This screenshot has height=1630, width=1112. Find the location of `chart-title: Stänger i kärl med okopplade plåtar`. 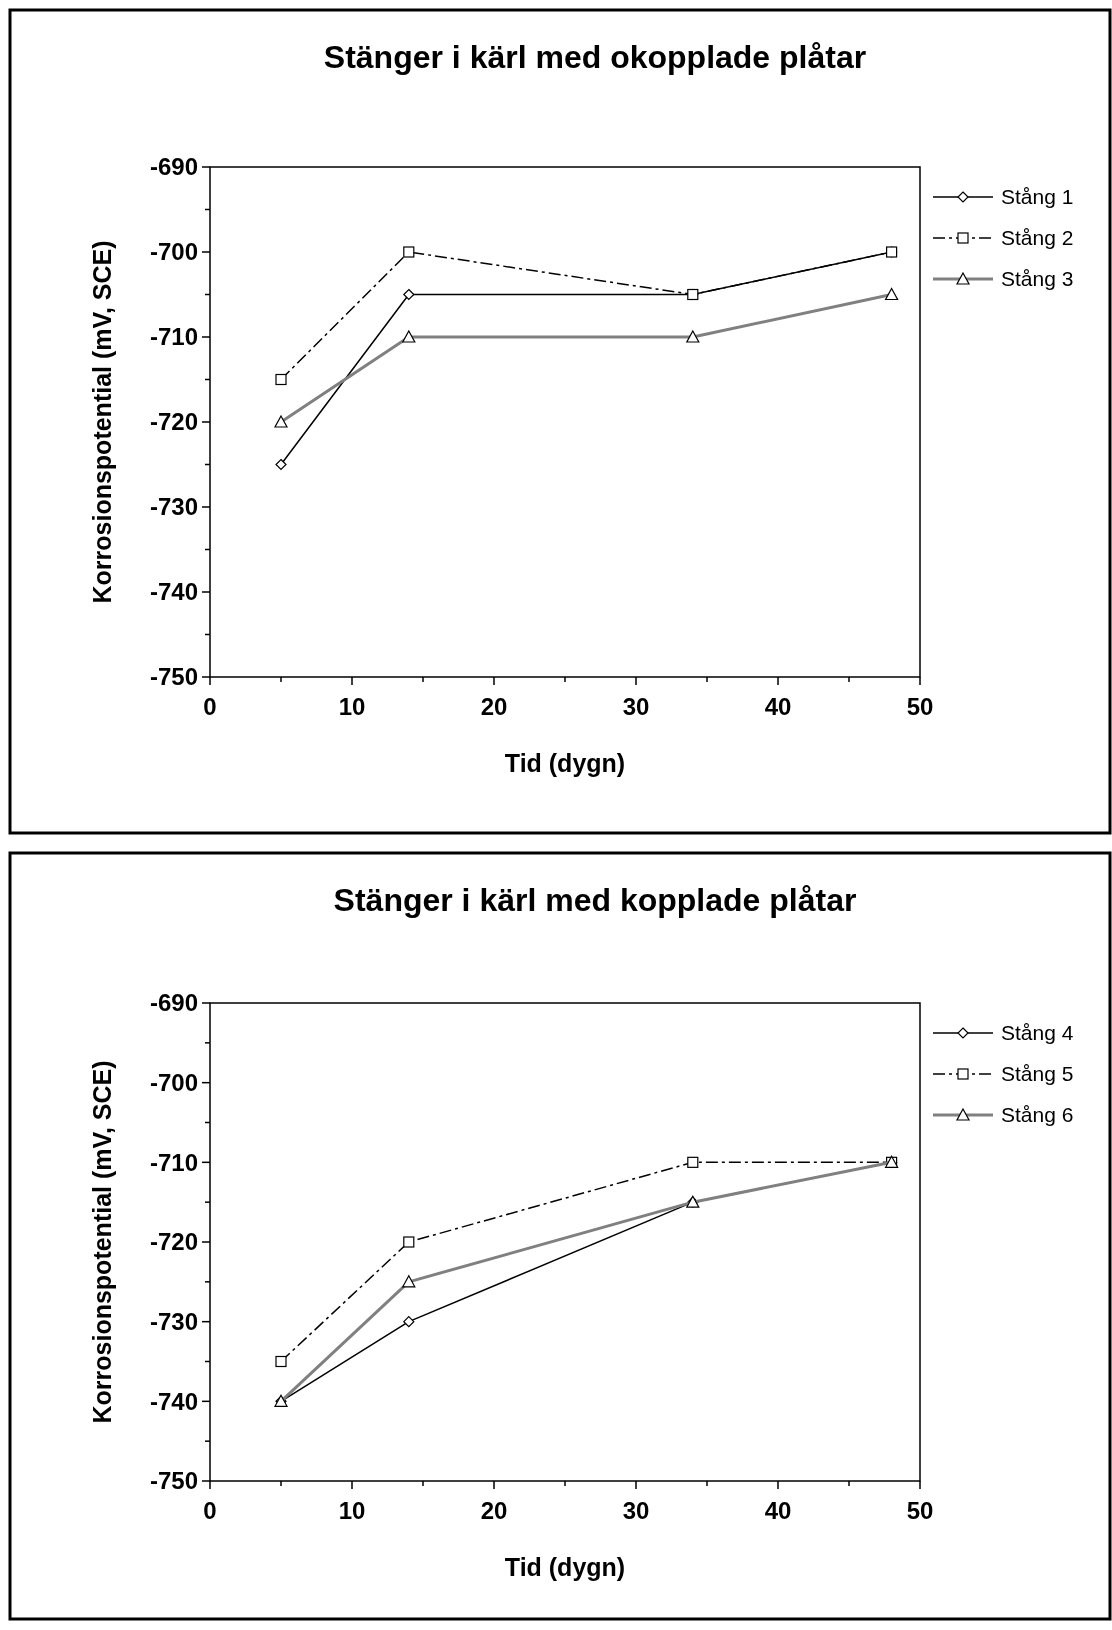

chart-title: Stänger i kärl med okopplade plåtar is located at coordinates (595, 57).